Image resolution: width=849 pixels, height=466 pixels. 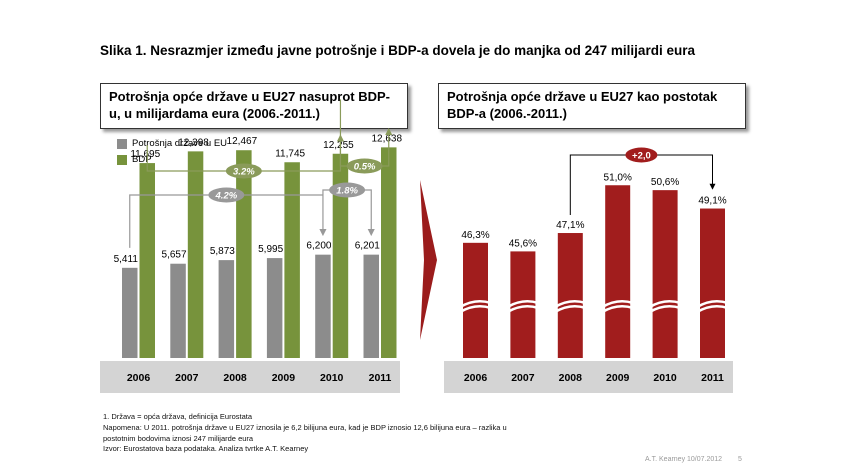 What do you see at coordinates (250, 377) in the screenshot?
I see `left-axis-band` at bounding box center [250, 377].